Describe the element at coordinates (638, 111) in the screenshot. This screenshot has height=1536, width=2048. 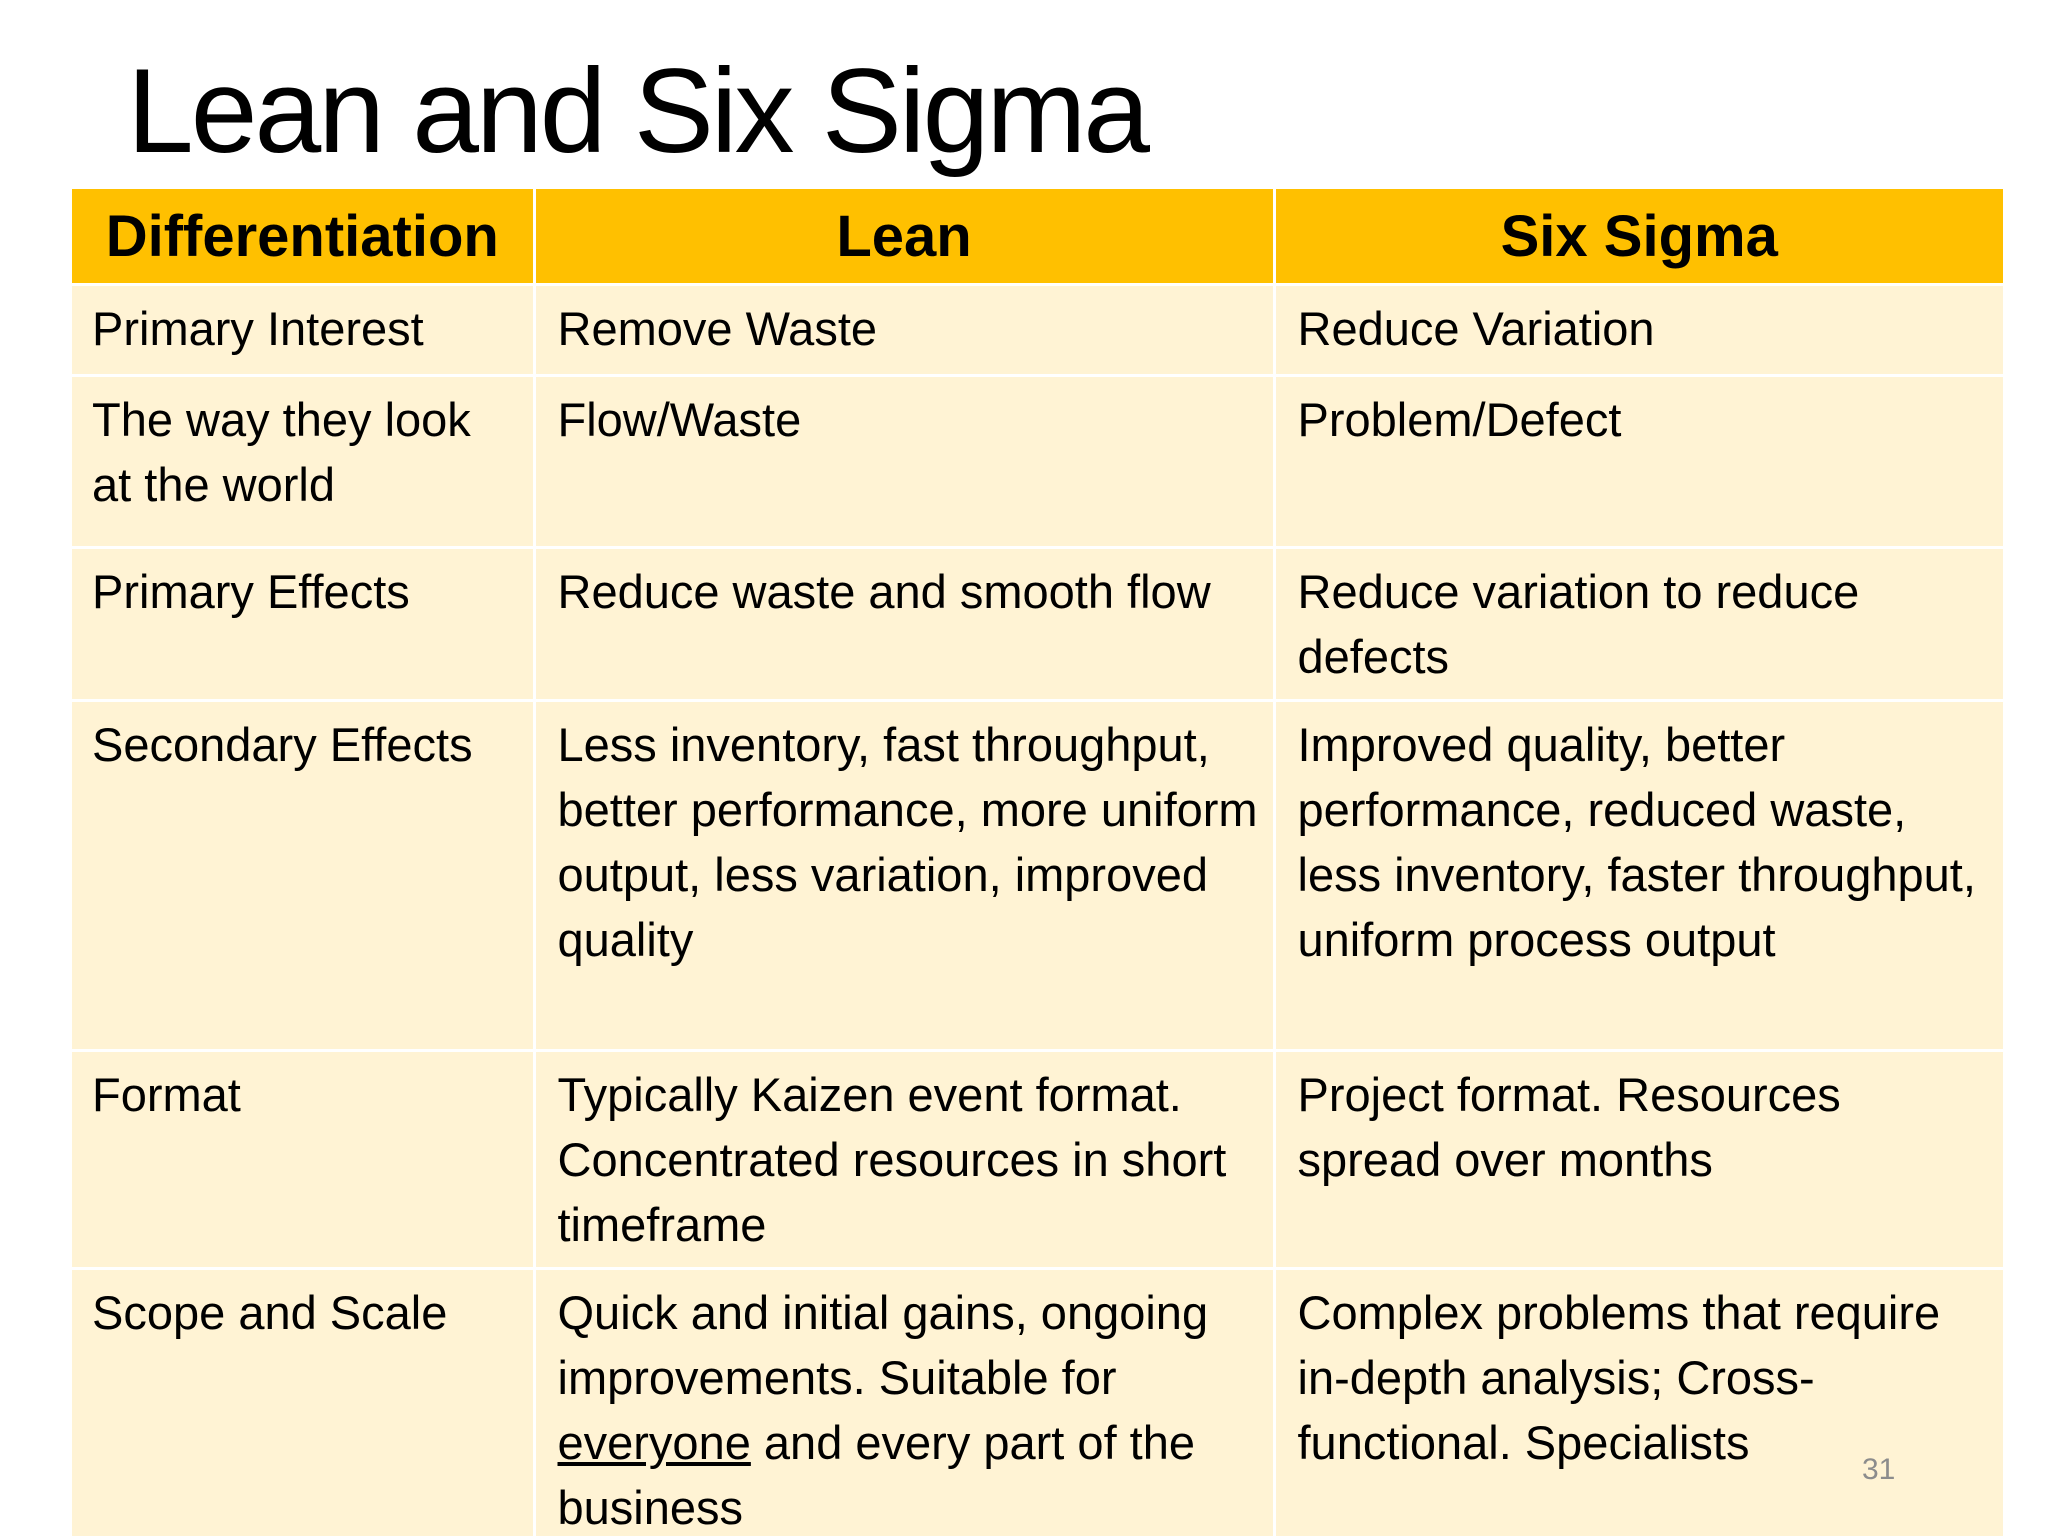
I see `slide-title: Lean and Six Sigma` at that location.